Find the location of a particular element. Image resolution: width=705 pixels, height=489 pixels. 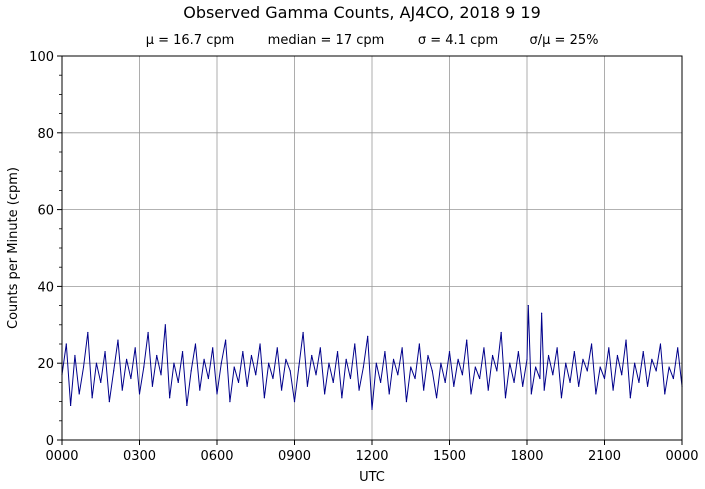

subtitle-sigma: σ = 4.1 cpm is located at coordinates (458, 40).